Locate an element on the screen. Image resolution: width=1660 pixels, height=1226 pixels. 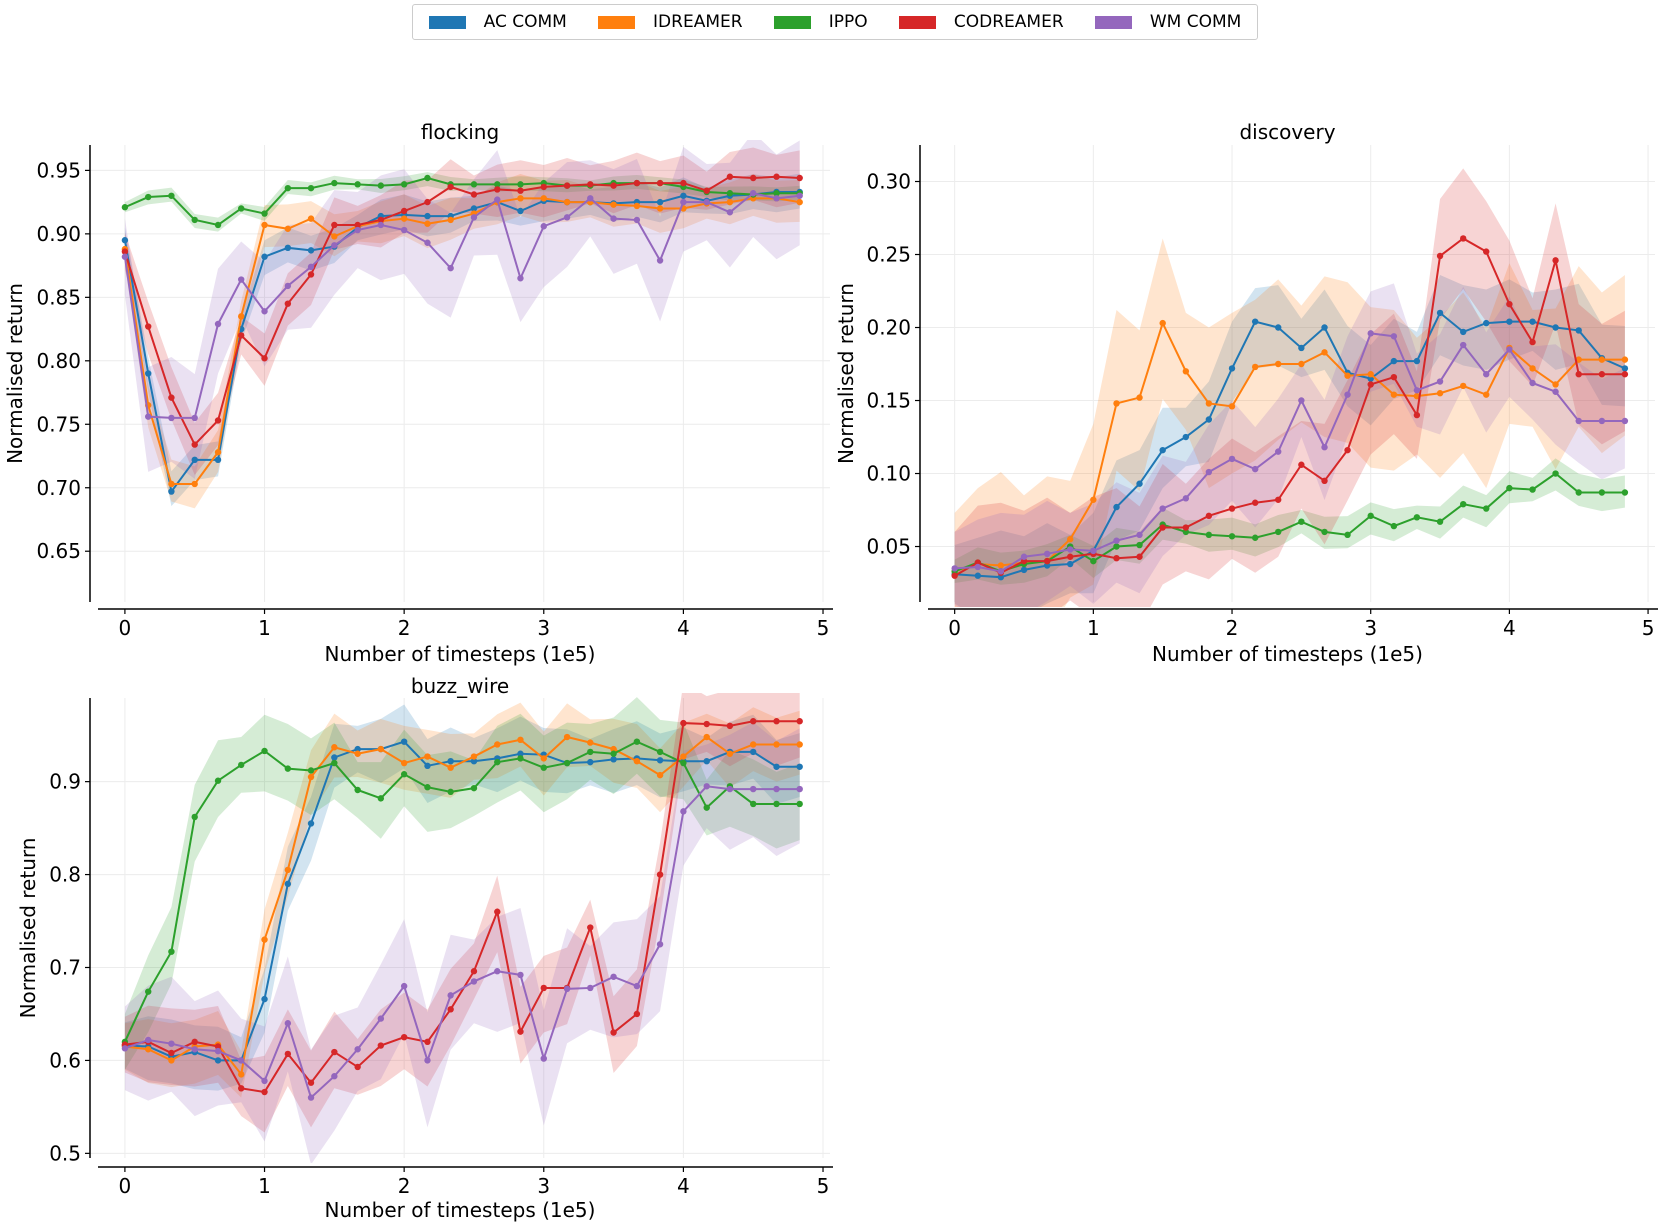
series-line-ippo is located at coordinates (1289, 522).